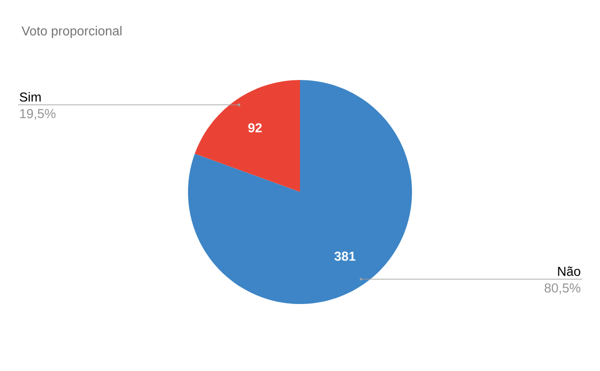  Describe the element at coordinates (345, 256) in the screenshot. I see `data-label: 381` at that location.